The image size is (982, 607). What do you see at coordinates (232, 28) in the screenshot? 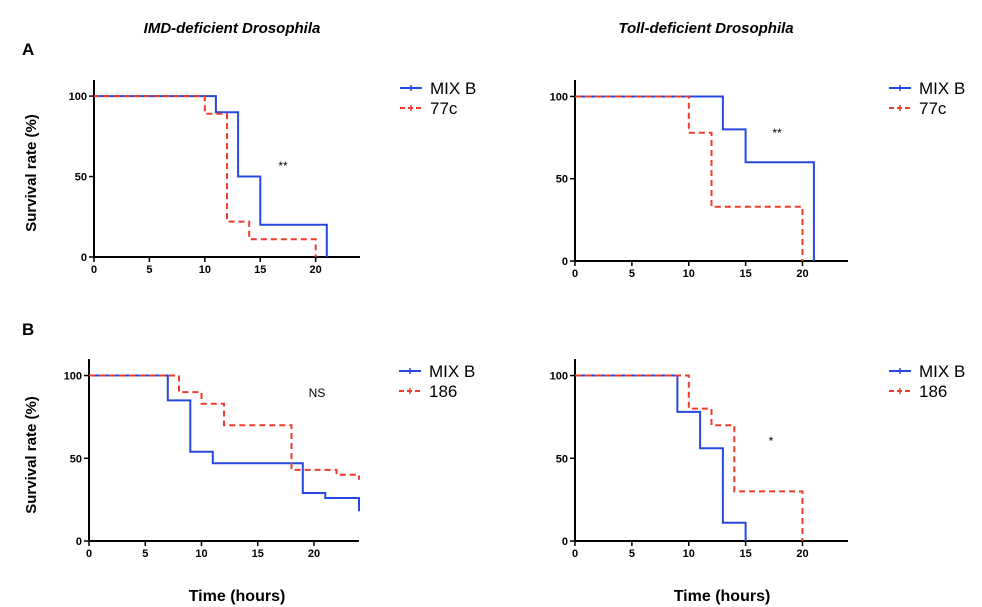
I see `column-title-imd: IMD-deficient Drosophila` at bounding box center [232, 28].